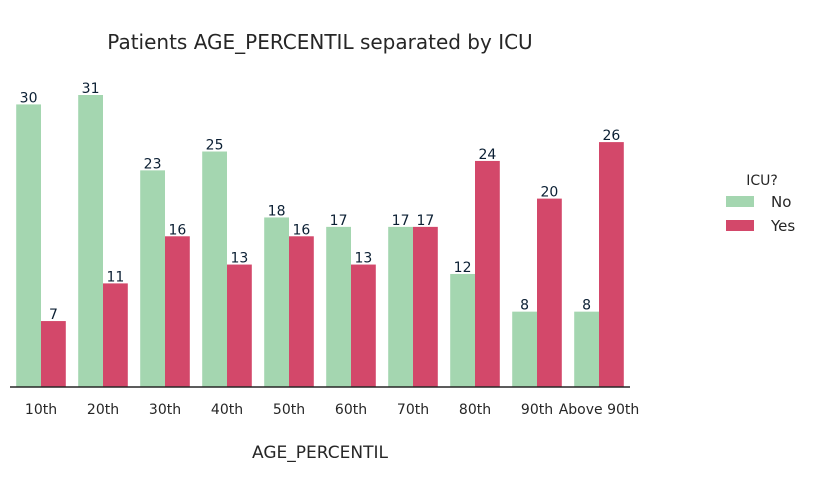  What do you see at coordinates (781, 202) in the screenshot?
I see `legend-label-no: No` at bounding box center [781, 202].